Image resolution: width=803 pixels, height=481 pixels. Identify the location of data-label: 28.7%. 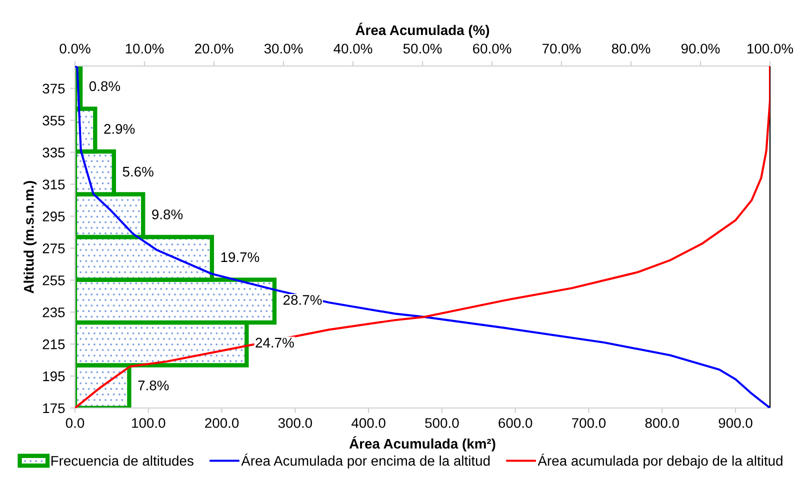
(302, 300).